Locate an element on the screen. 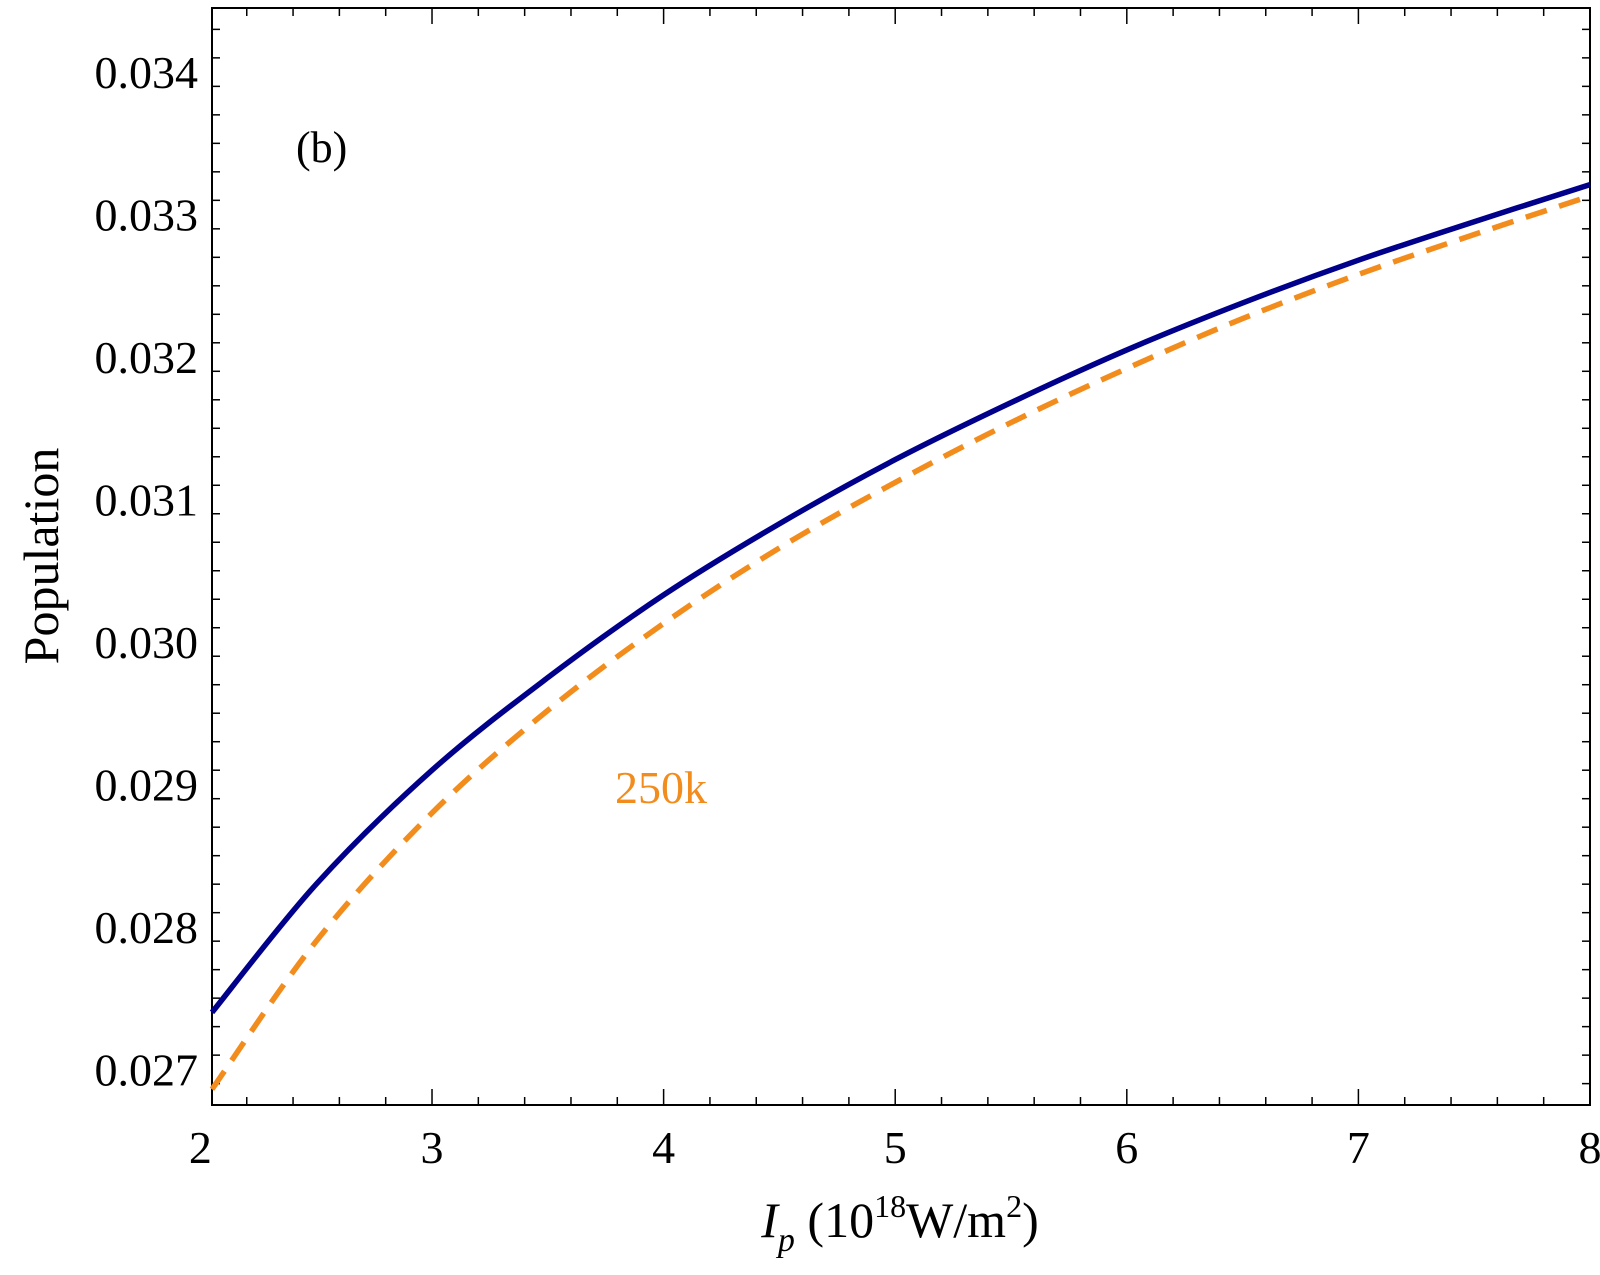 Image resolution: width=1600 pixels, height=1275 pixels. y-tick-label: 0.032 is located at coordinates (147, 357).